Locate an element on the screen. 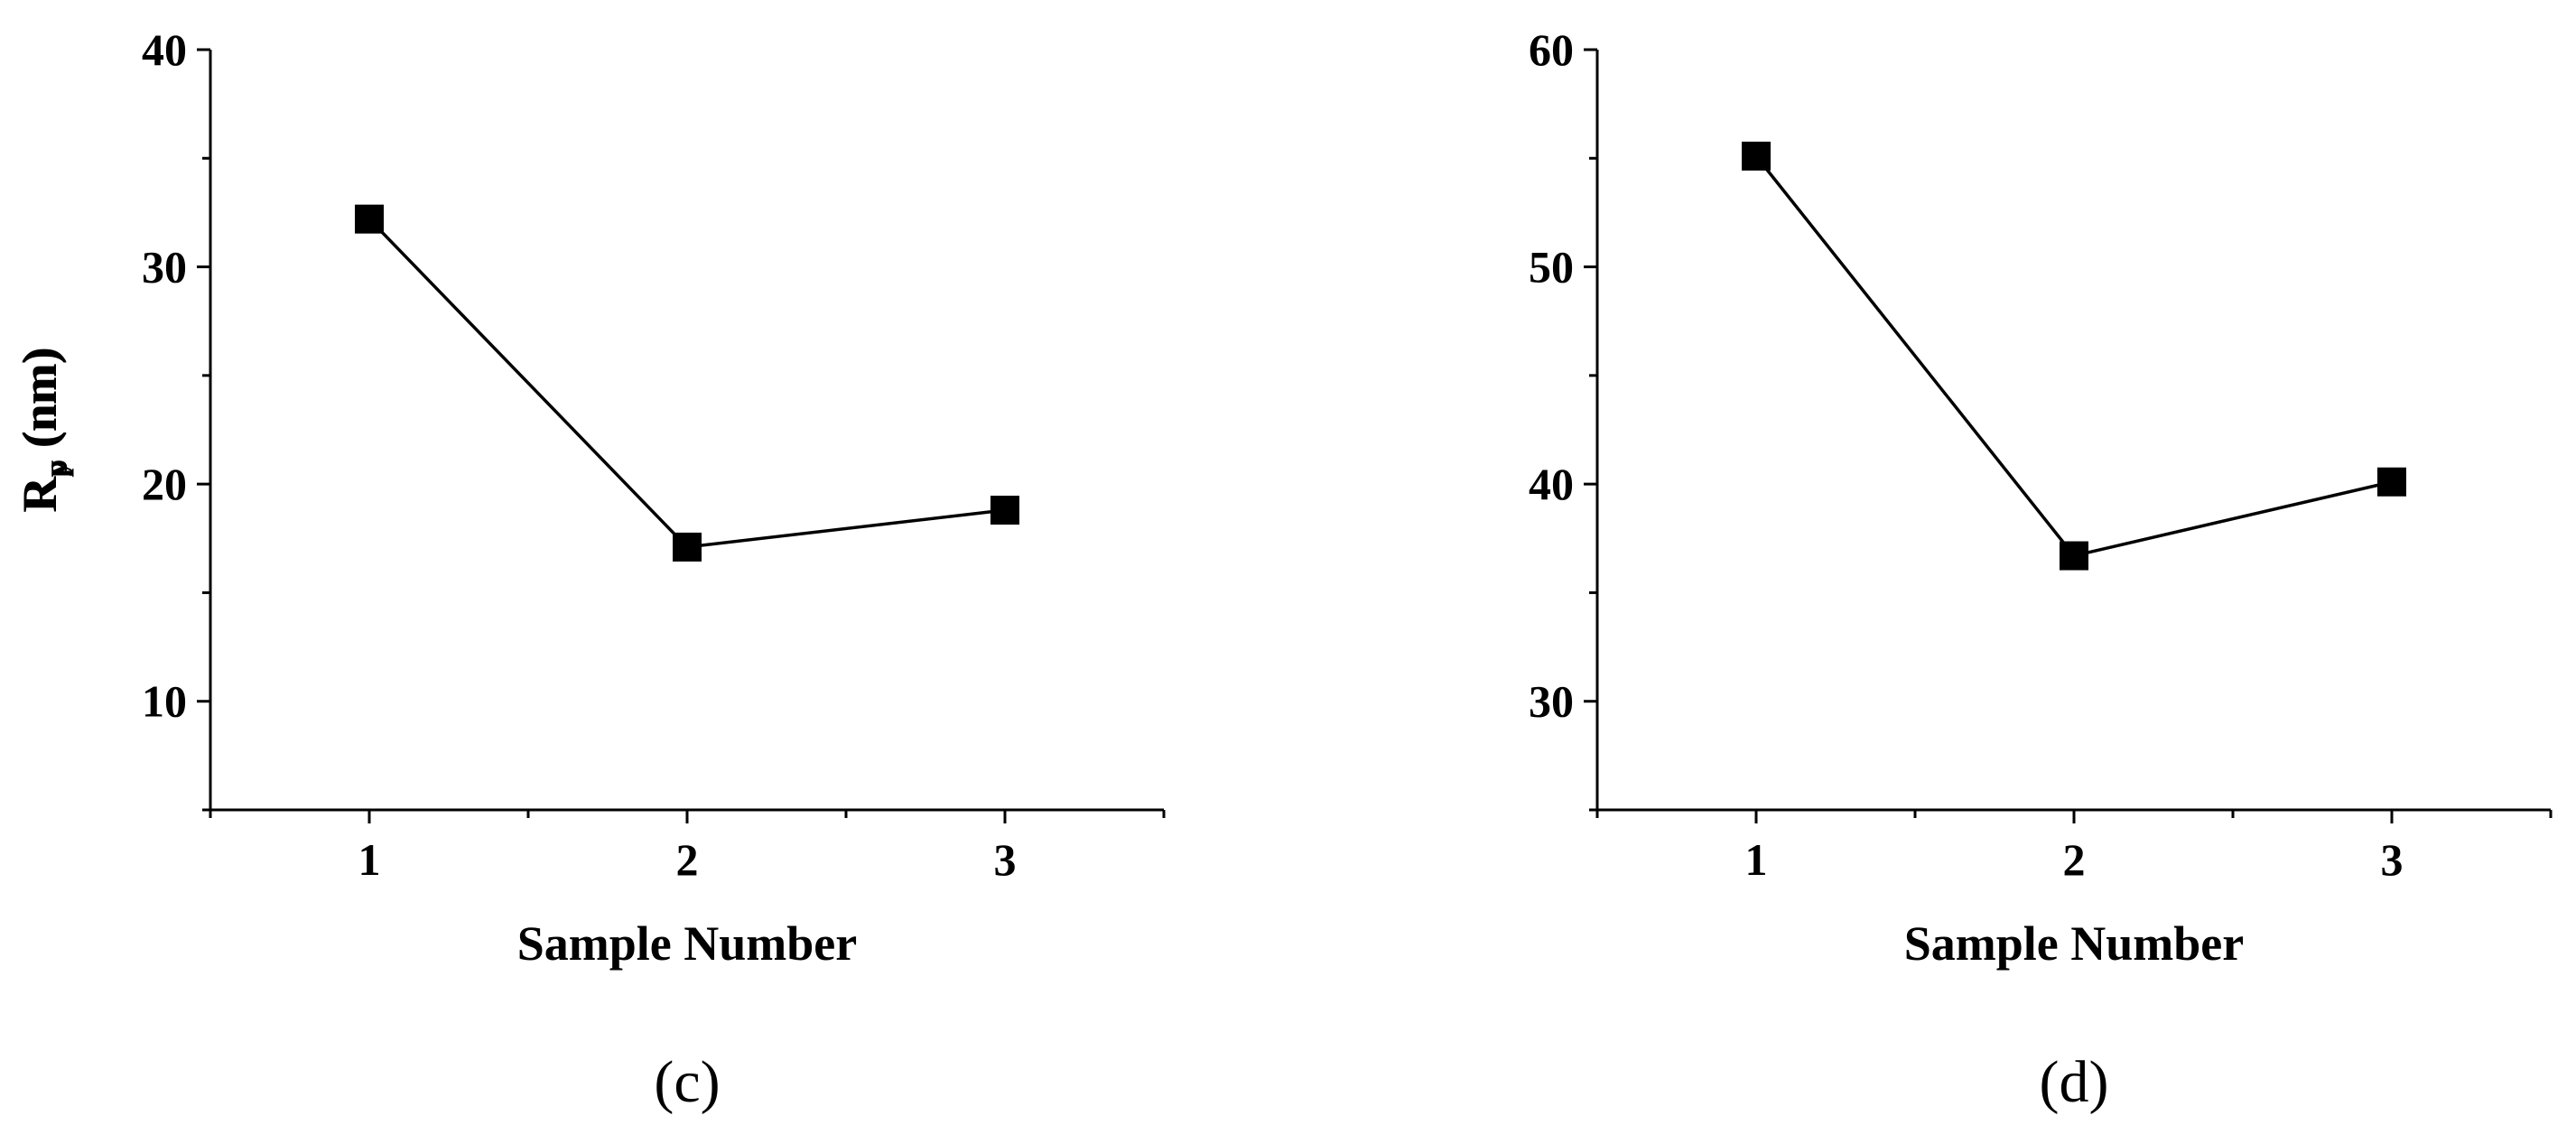 Image resolution: width=2576 pixels, height=1125 pixels. y-tick-label: 20 is located at coordinates (164, 484).